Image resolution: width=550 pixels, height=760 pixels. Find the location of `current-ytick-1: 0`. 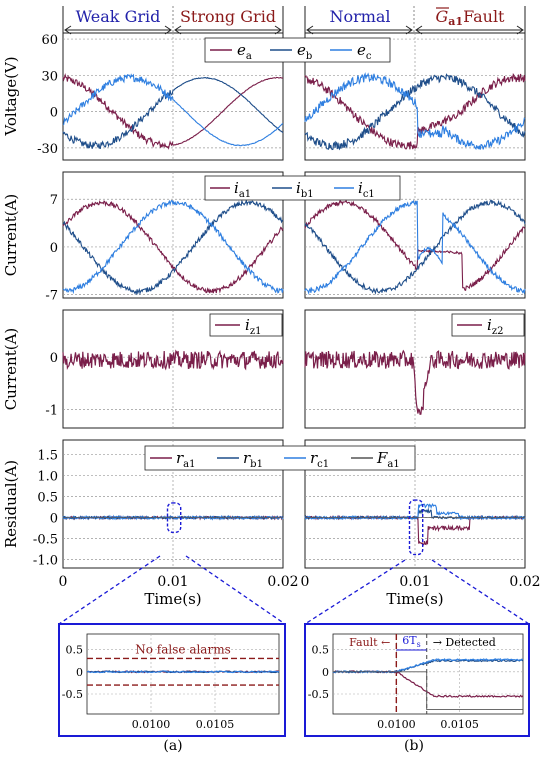

current-ytick-1: 0 is located at coordinates (54, 248).